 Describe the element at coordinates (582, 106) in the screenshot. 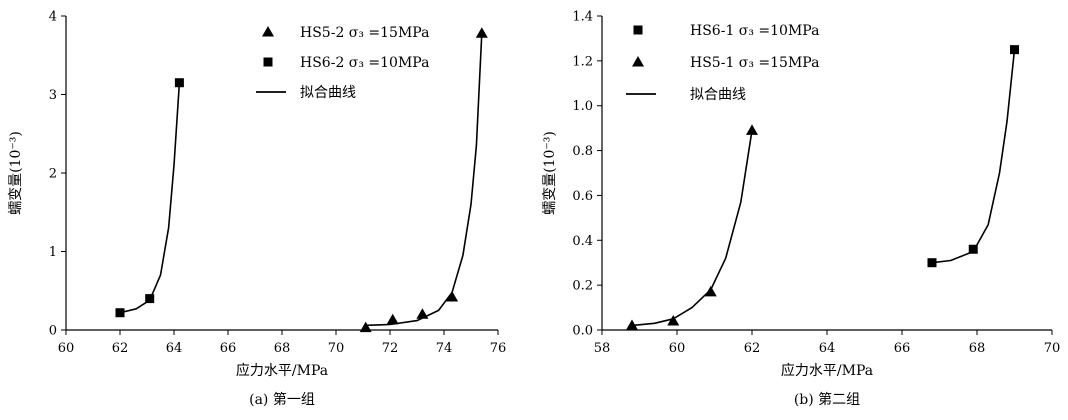

I see `y-tick-label: 1.0` at that location.